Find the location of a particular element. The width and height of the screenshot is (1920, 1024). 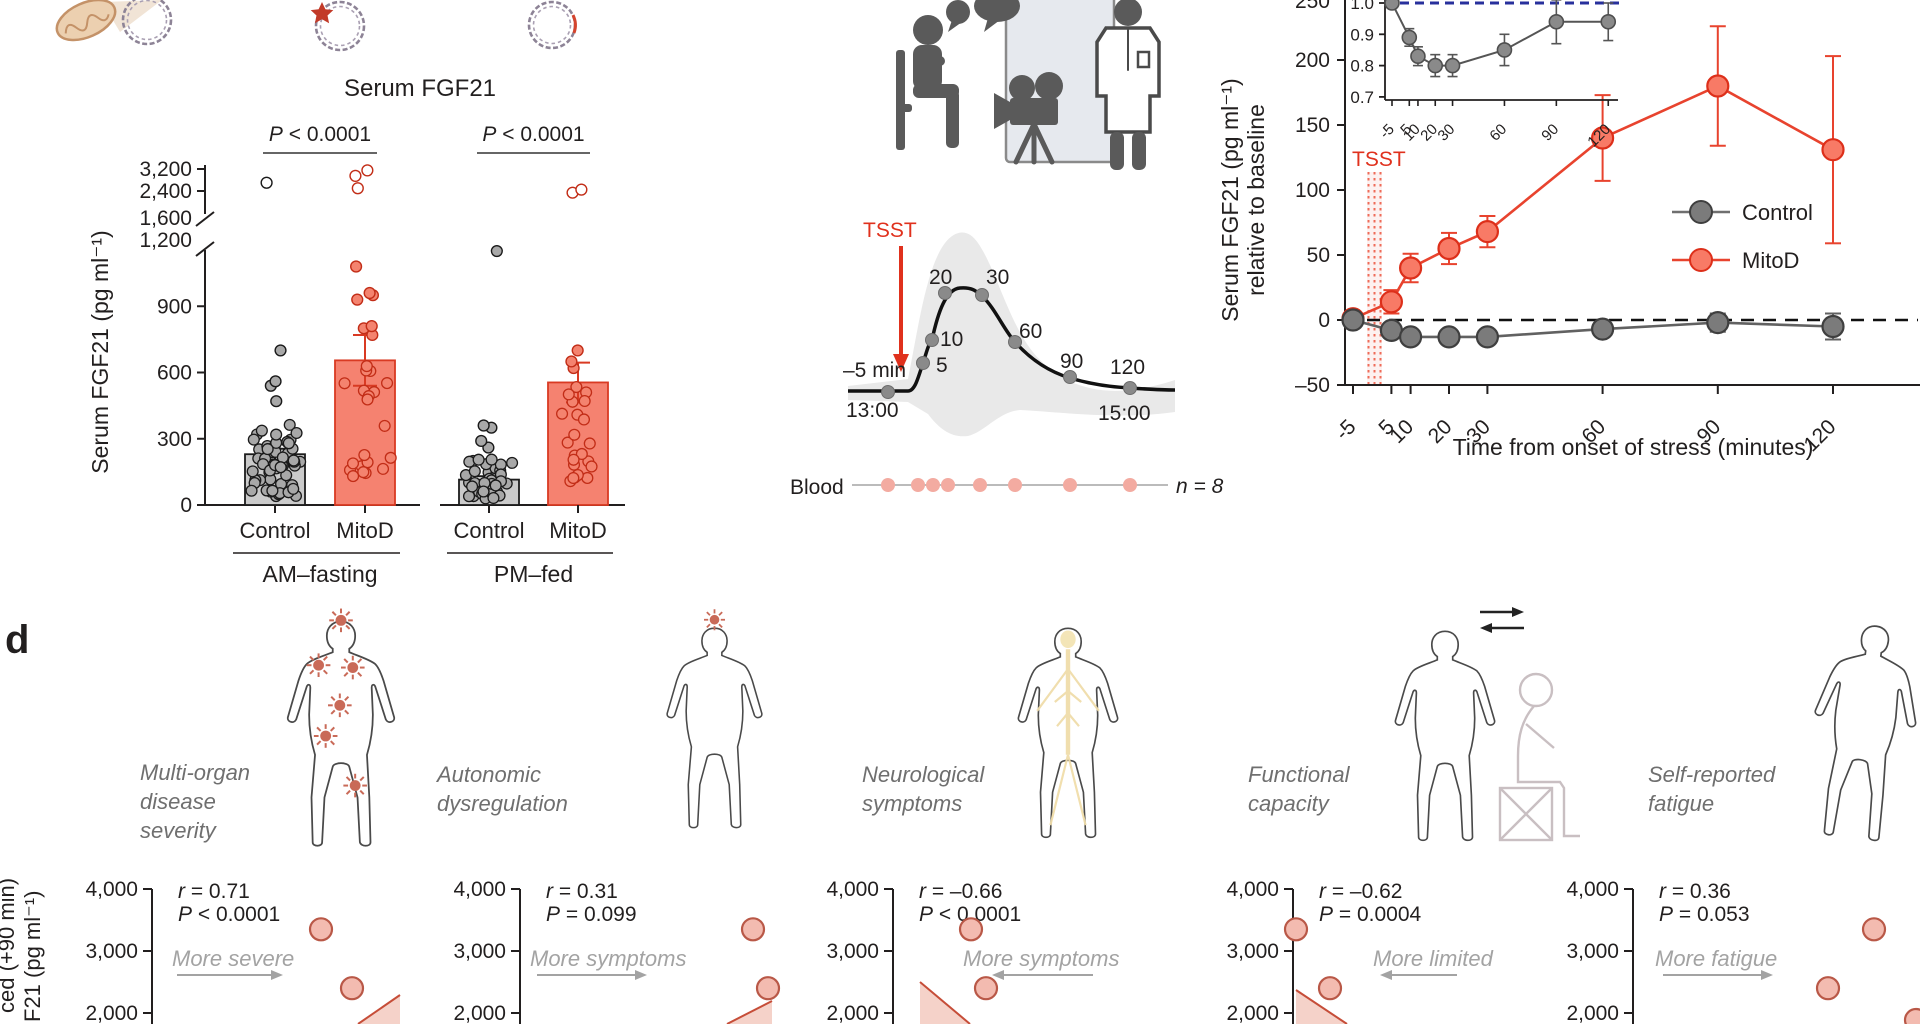

panel-d-label: d is located at coordinates (17, 640).